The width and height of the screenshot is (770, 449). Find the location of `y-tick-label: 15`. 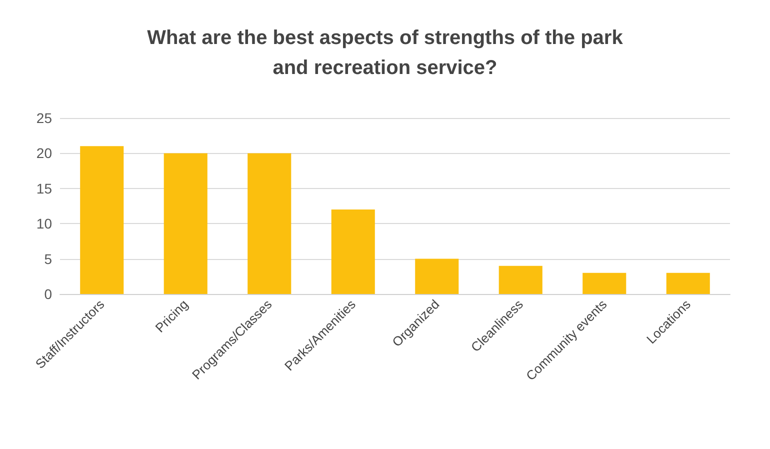

y-tick-label: 15 is located at coordinates (44, 188).